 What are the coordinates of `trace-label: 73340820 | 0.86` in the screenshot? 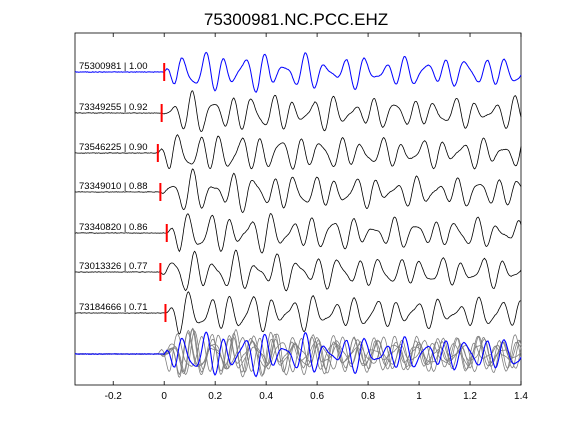 It's located at (113, 227).